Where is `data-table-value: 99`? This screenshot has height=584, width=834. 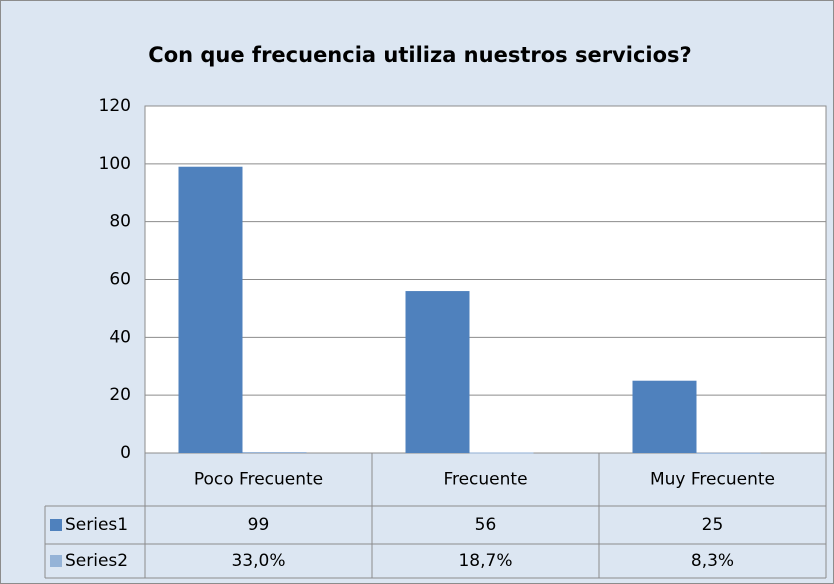 data-table-value: 99 is located at coordinates (259, 525).